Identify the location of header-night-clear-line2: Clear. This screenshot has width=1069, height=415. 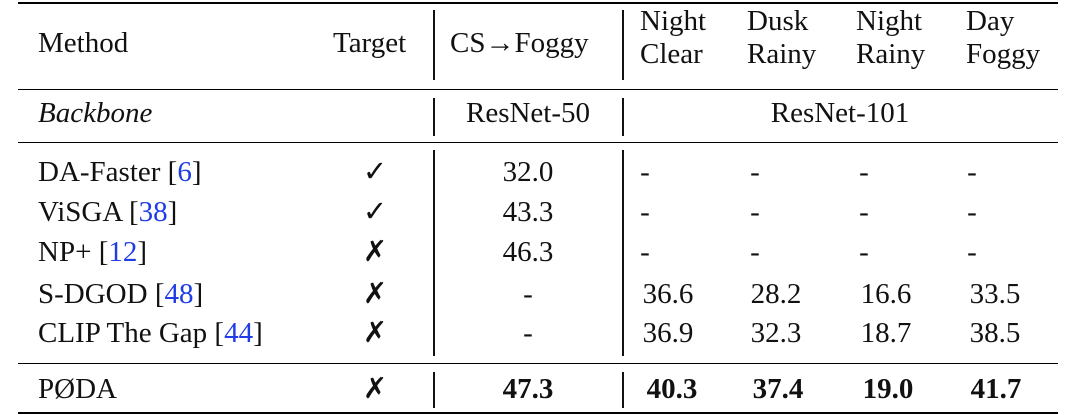
(671, 54).